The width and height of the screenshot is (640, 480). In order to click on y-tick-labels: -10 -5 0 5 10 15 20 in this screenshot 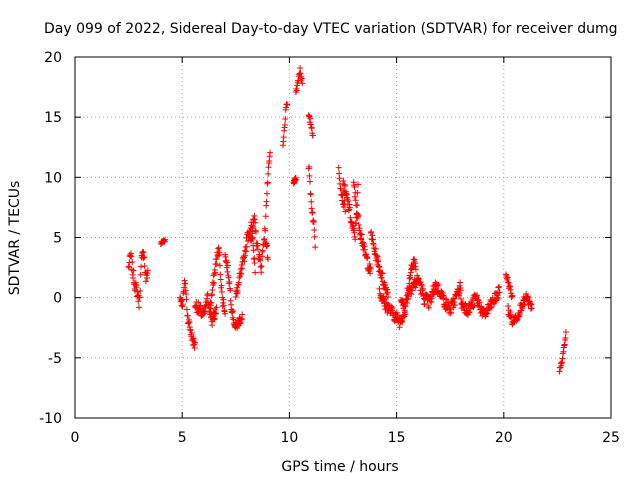, I will do `click(50, 238)`.